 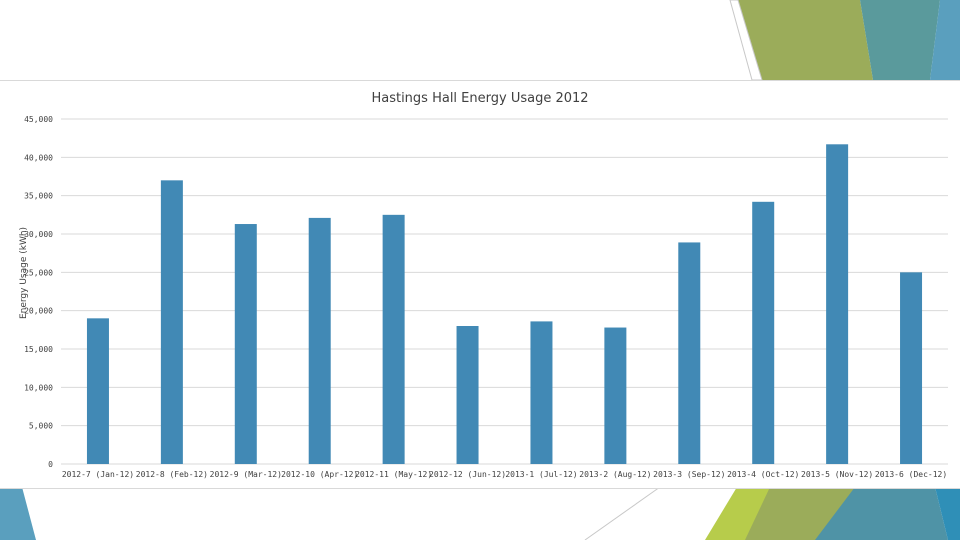 I want to click on x-tick-label: 2013-6 (Dec-12), so click(x=911, y=474).